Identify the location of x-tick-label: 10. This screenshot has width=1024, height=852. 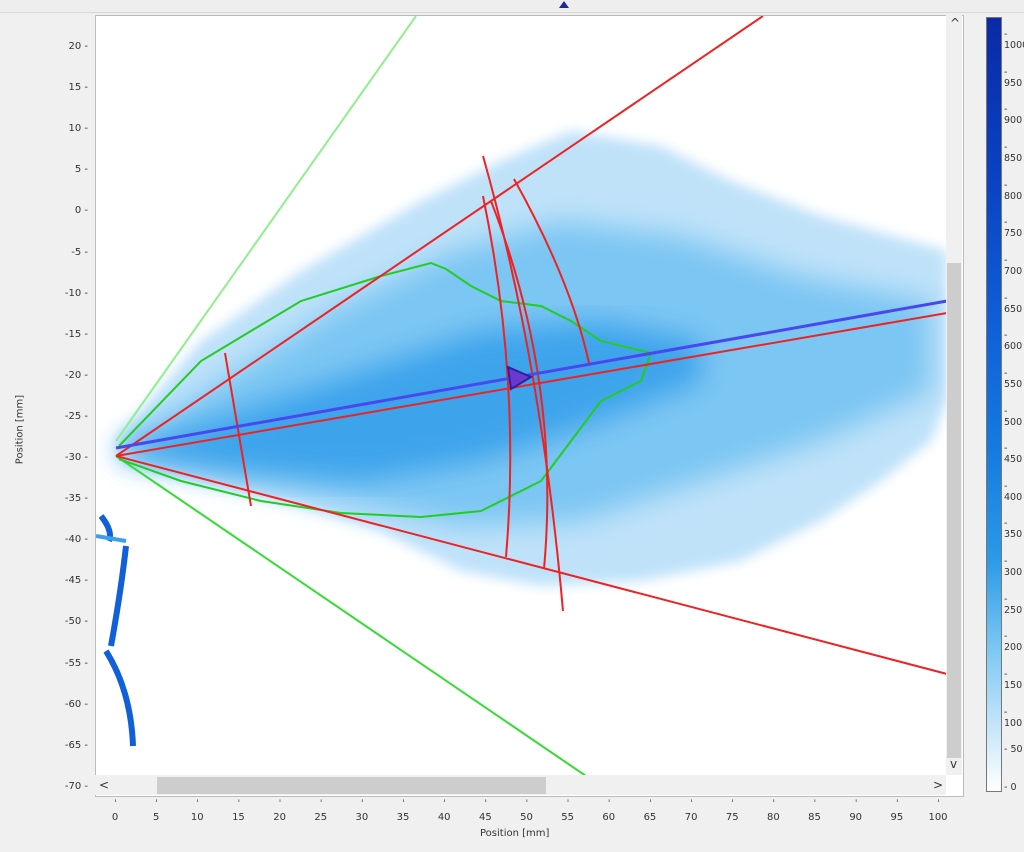
(197, 817).